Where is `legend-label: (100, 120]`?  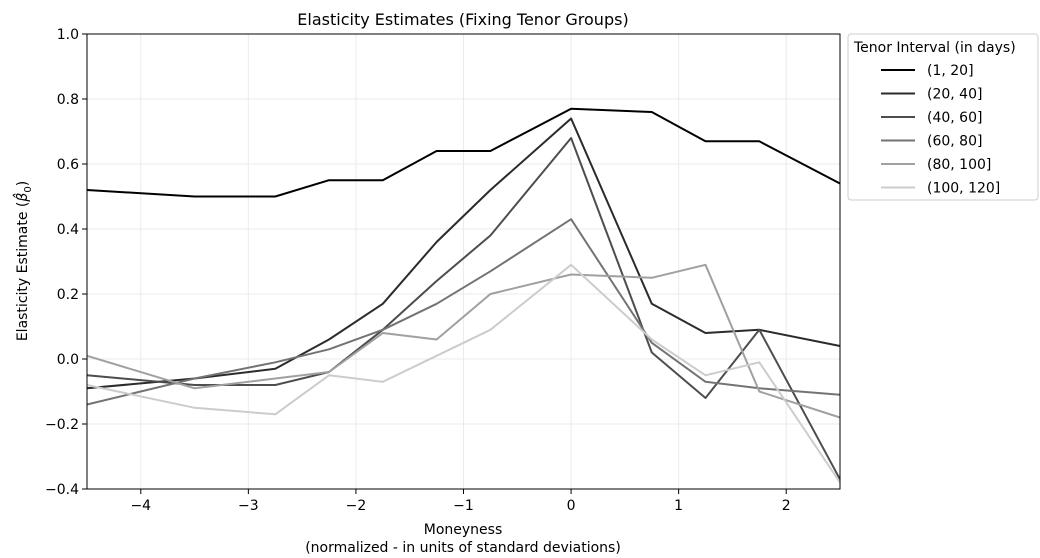 legend-label: (100, 120] is located at coordinates (963, 189).